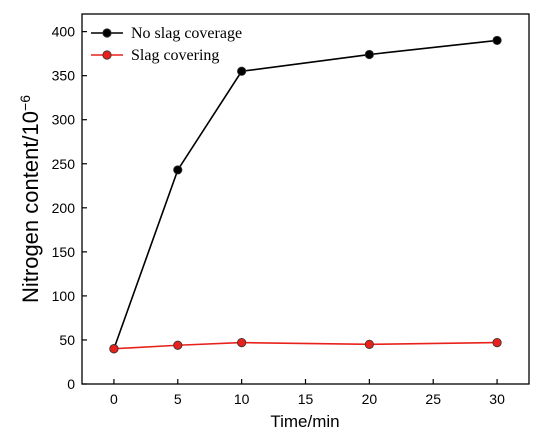 The width and height of the screenshot is (550, 442). I want to click on x-tick-label: 25, so click(433, 399).